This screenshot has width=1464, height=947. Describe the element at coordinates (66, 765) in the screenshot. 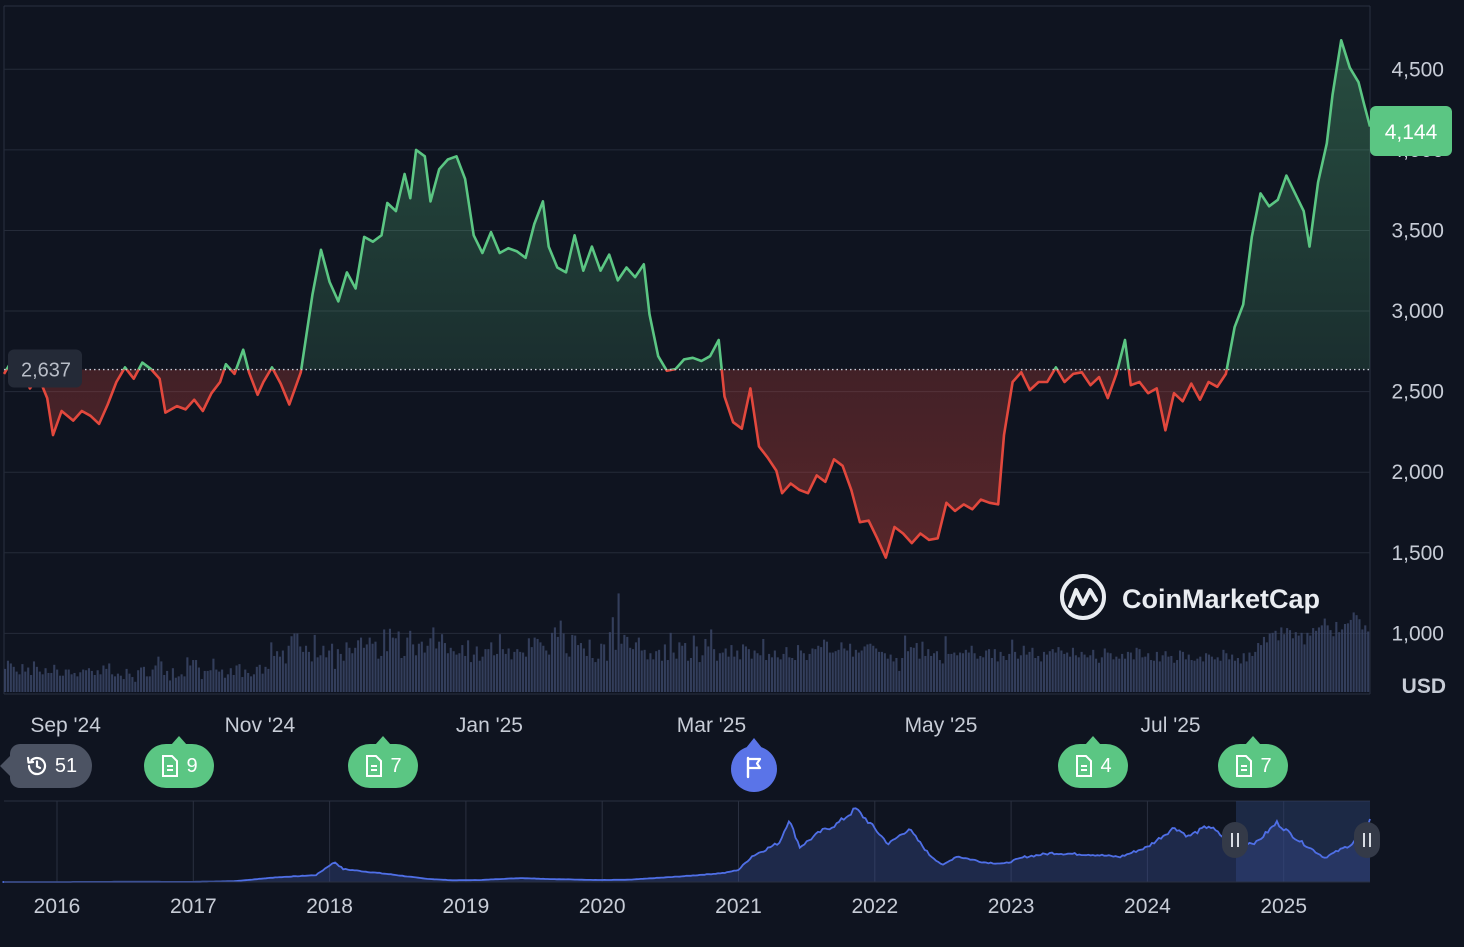

I see `history-count: 51` at that location.